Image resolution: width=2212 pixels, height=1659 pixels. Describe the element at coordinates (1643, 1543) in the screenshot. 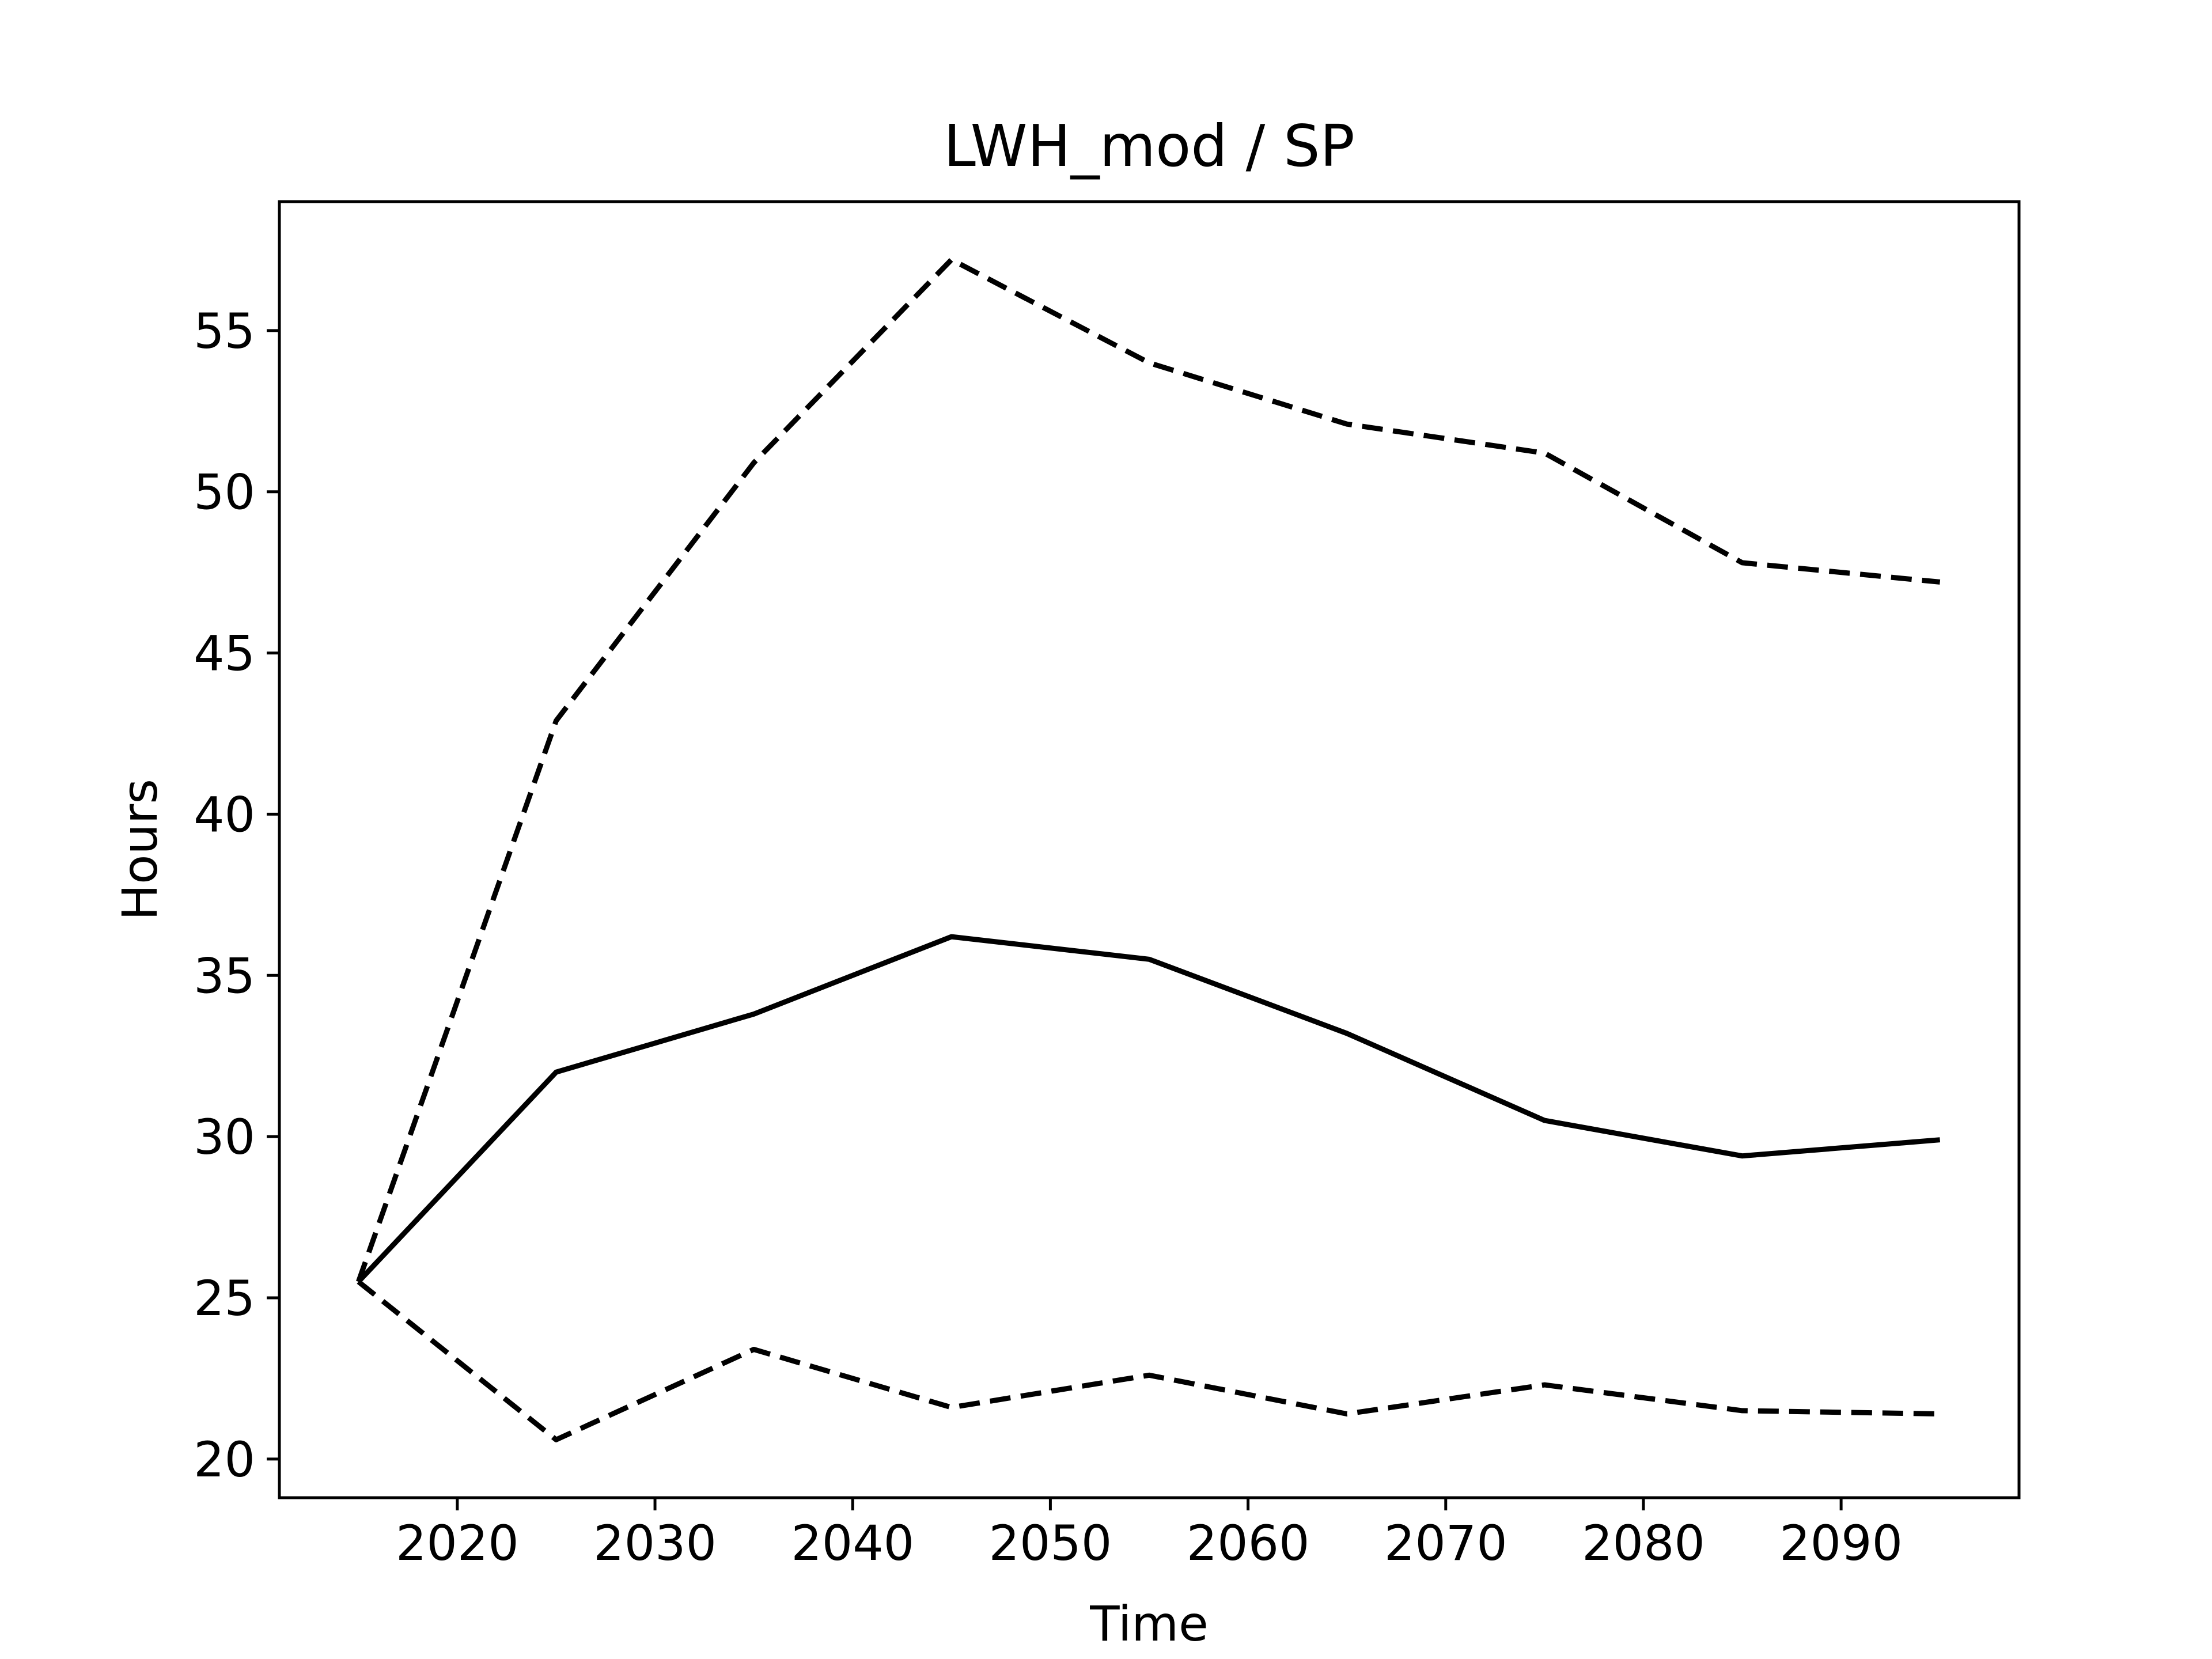

I see `x-tick-label: 2080` at that location.